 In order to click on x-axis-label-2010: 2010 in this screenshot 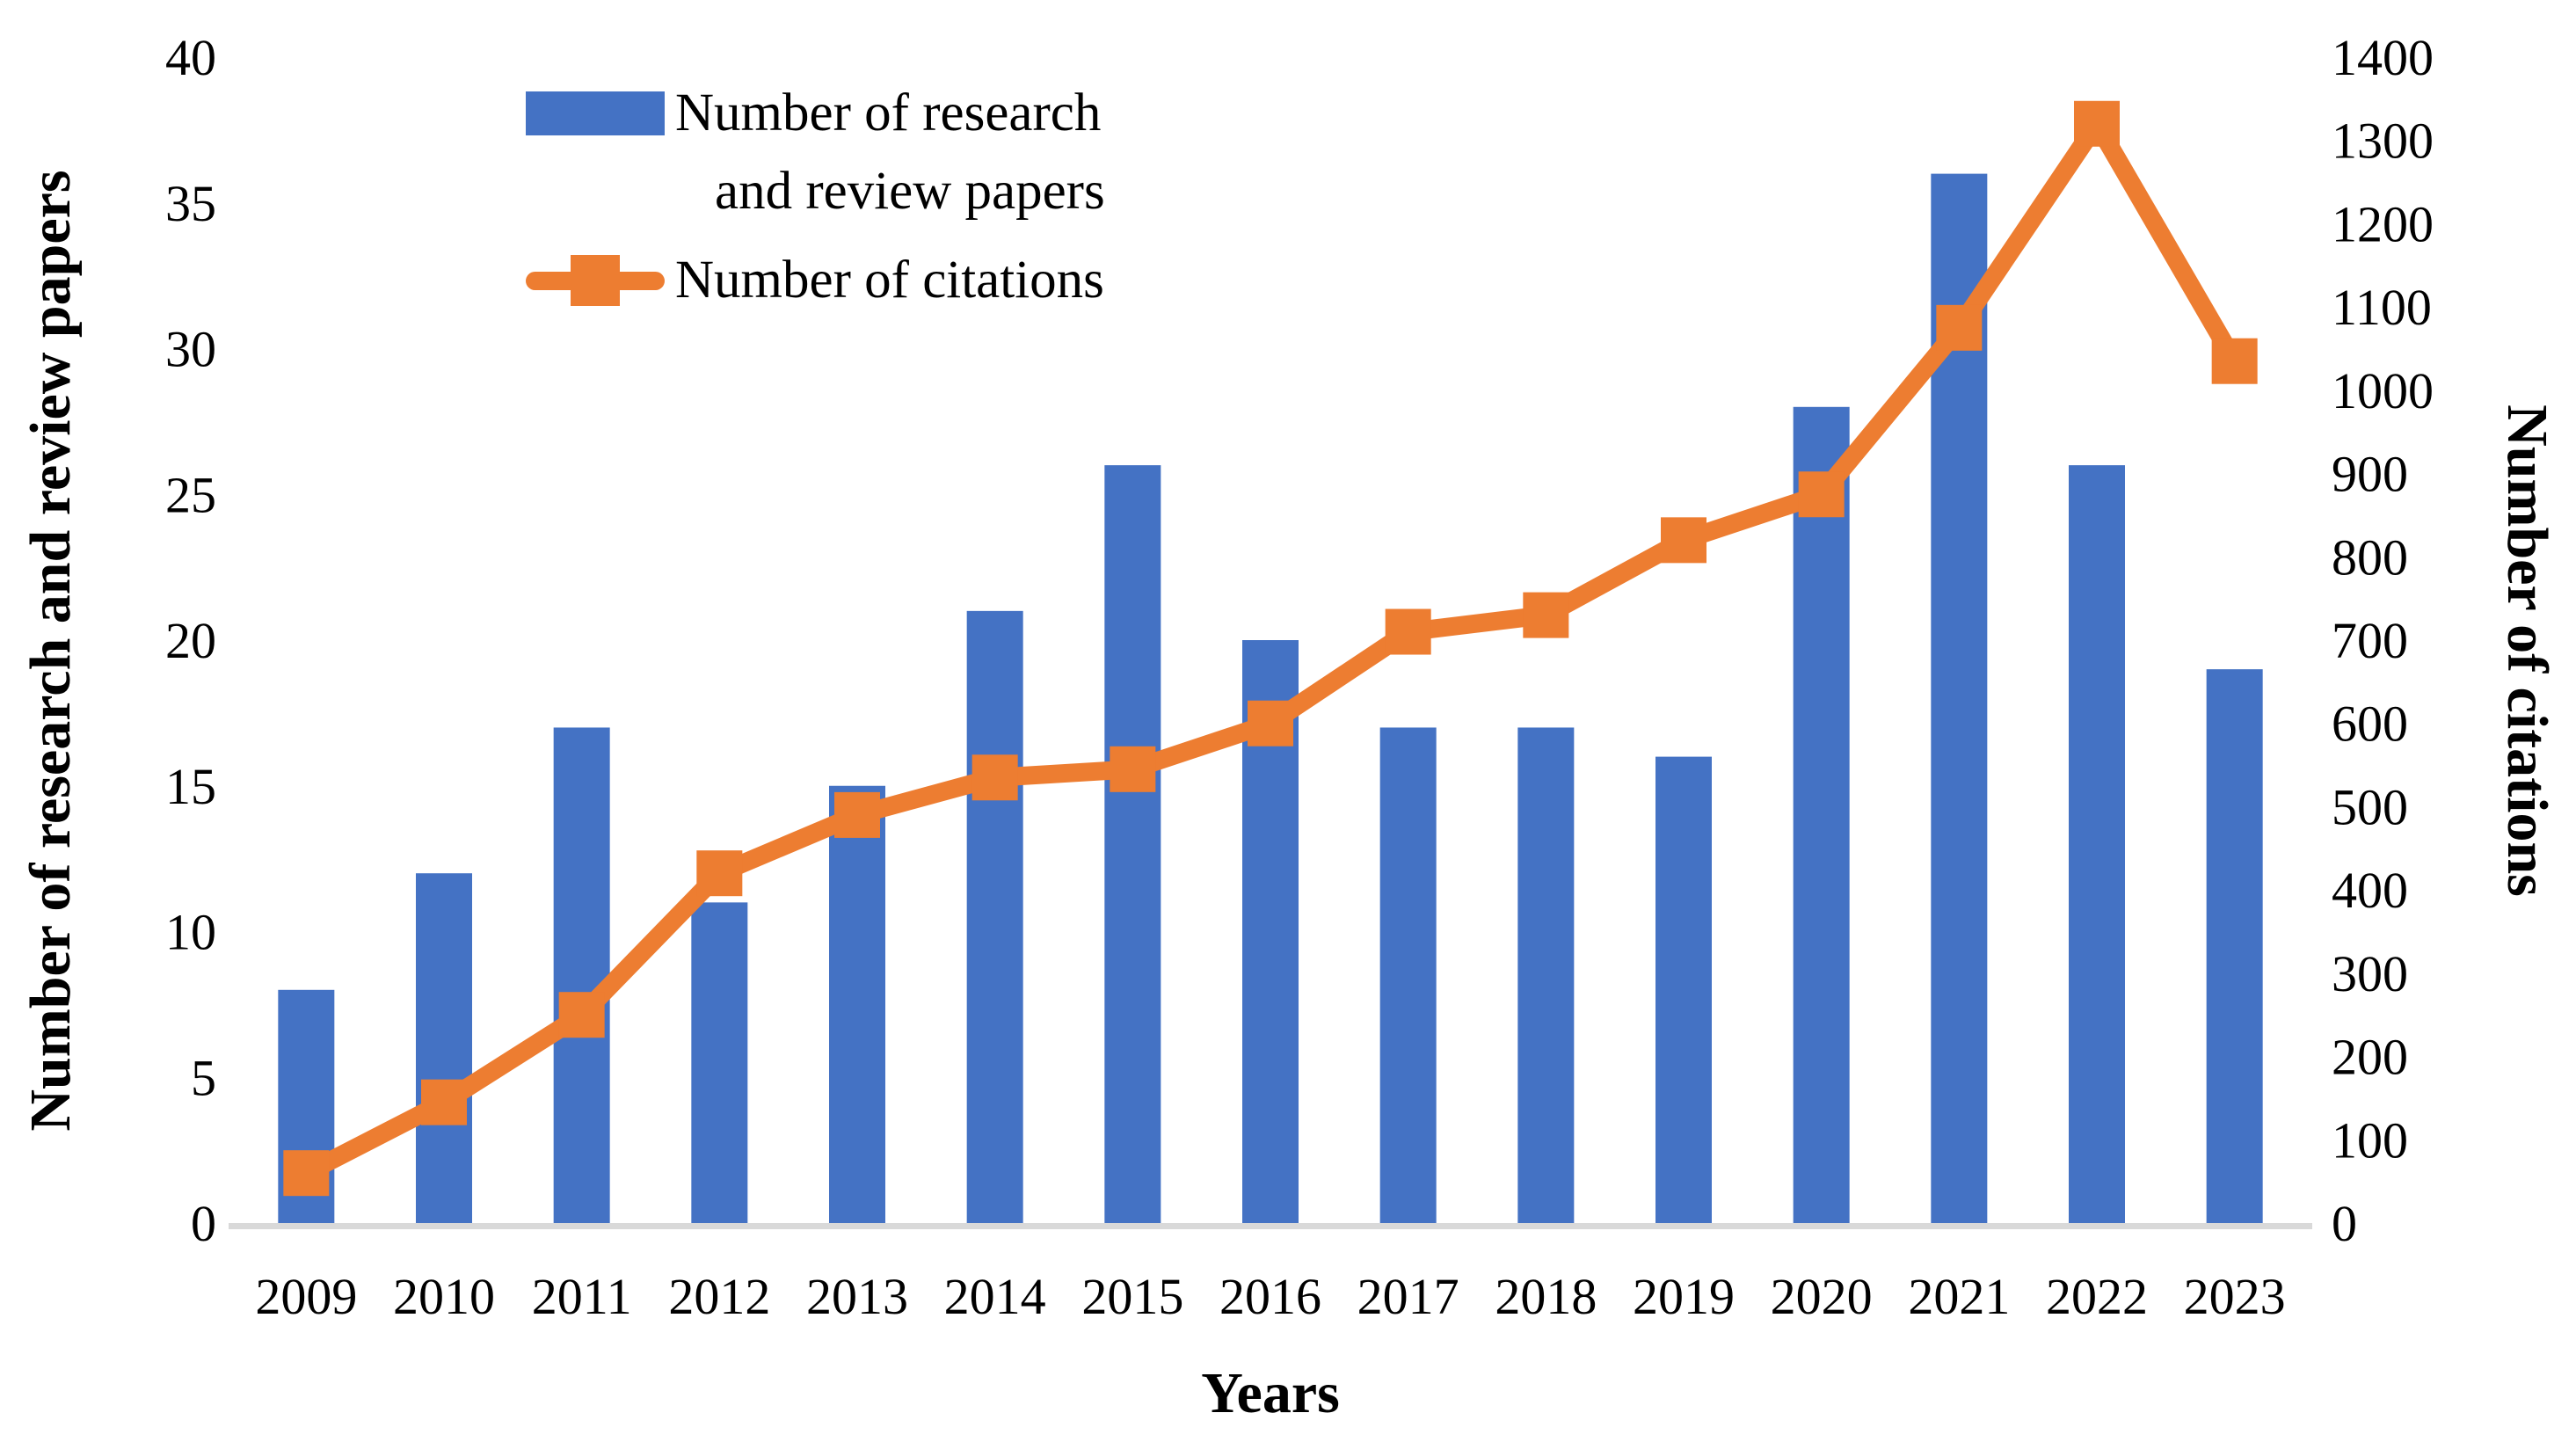, I will do `click(444, 1296)`.